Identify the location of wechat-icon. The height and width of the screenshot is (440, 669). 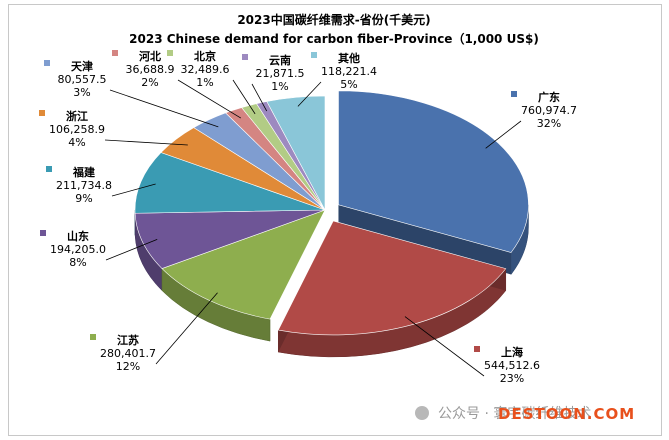
(422, 413).